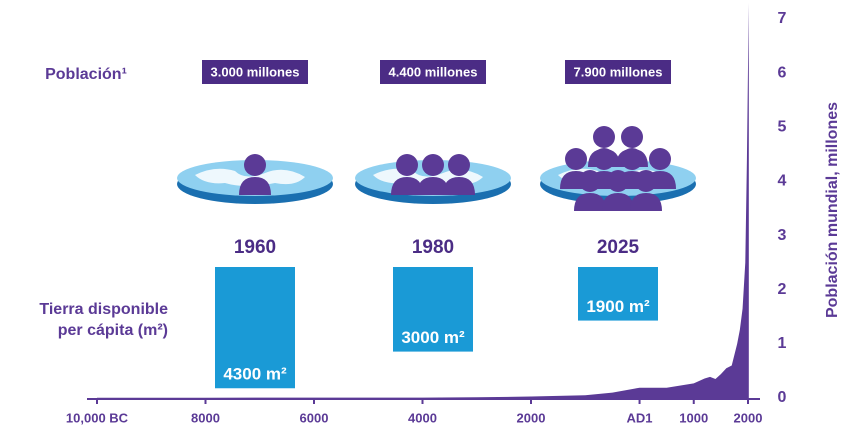 This screenshot has height=429, width=845. I want to click on y-tick-label: 0, so click(782, 397).